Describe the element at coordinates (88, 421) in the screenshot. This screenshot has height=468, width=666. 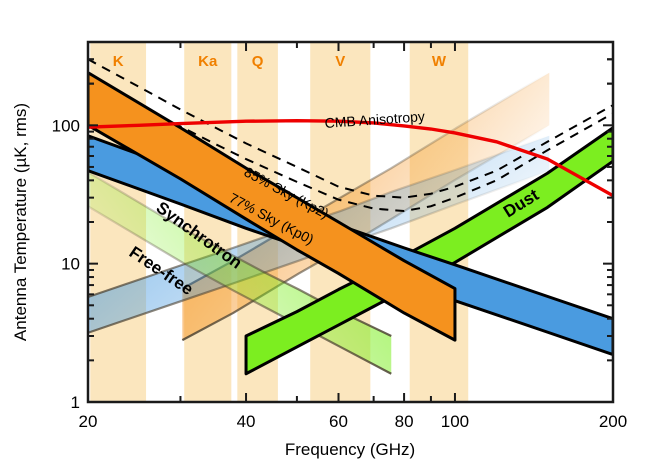
I see `x-tick-label-20: 20` at that location.